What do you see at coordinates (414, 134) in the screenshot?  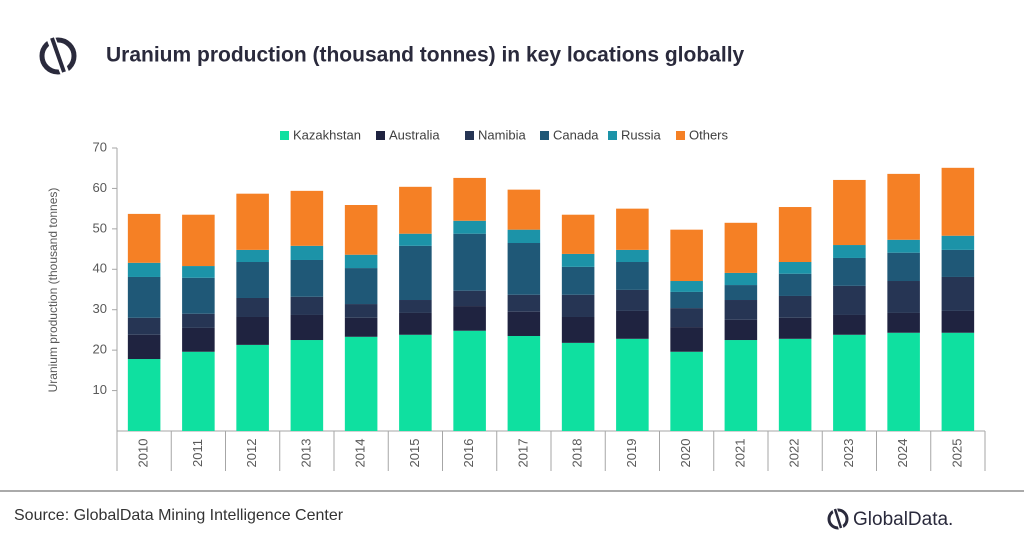 I see `legend-label: Australia` at bounding box center [414, 134].